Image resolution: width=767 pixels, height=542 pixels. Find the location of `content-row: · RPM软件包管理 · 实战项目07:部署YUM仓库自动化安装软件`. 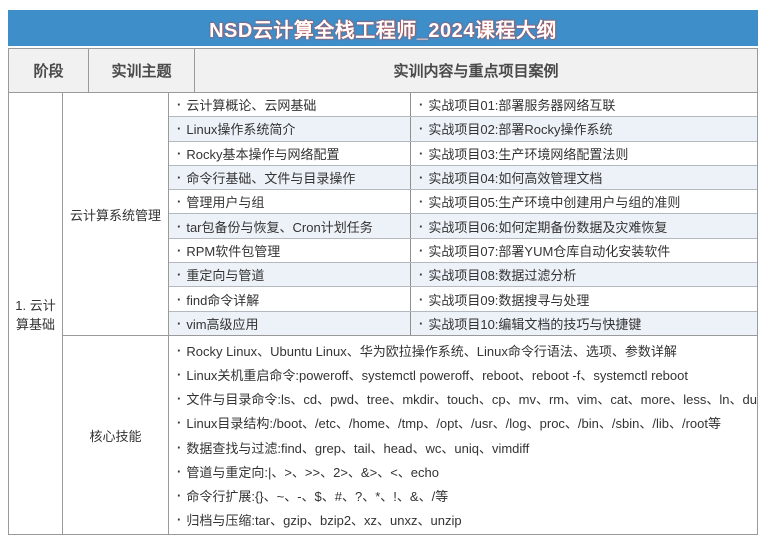

content-row: · RPM软件包管理 · 实战项目07:部署YUM仓库自动化安装软件 is located at coordinates (463, 251).